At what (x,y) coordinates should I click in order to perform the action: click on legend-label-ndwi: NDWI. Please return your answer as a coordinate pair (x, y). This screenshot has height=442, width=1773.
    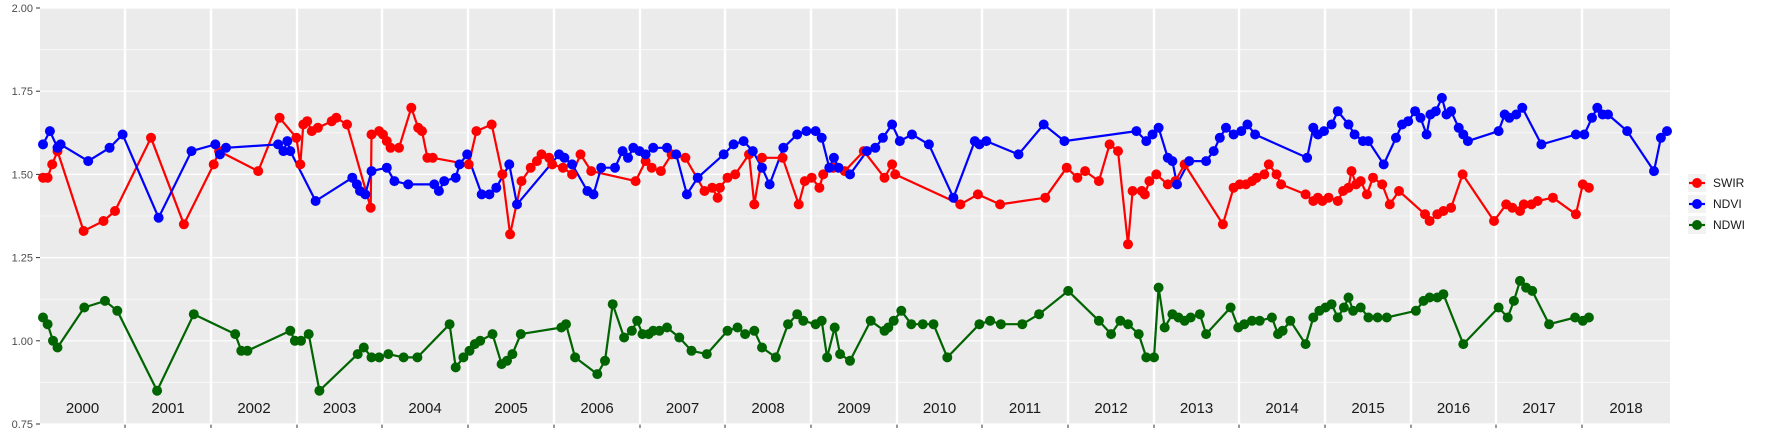
    Looking at the image, I should click on (1729, 225).